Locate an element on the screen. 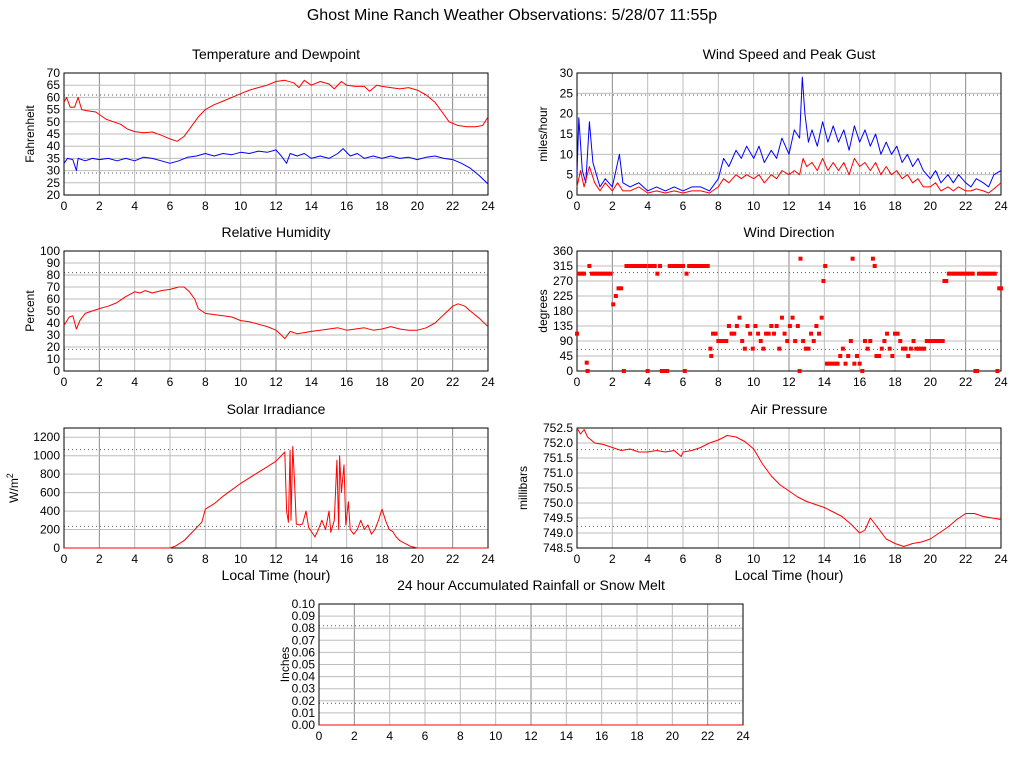 This screenshot has height=771, width=1024. y-axis-label: degrees is located at coordinates (543, 310).